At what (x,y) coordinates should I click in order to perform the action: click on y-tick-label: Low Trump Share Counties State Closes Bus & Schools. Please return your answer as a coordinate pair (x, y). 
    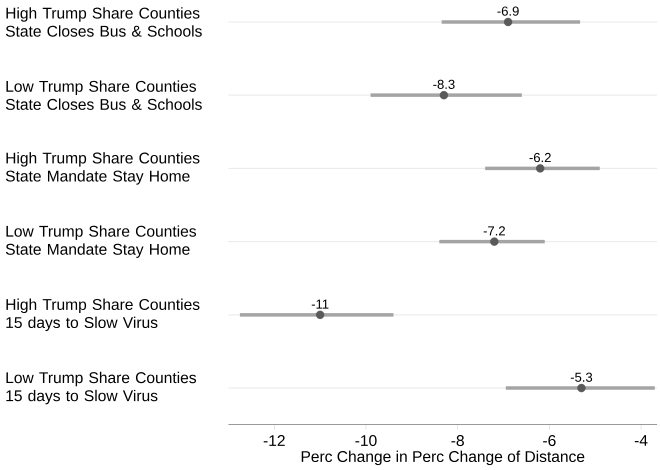
    Looking at the image, I should click on (104, 95).